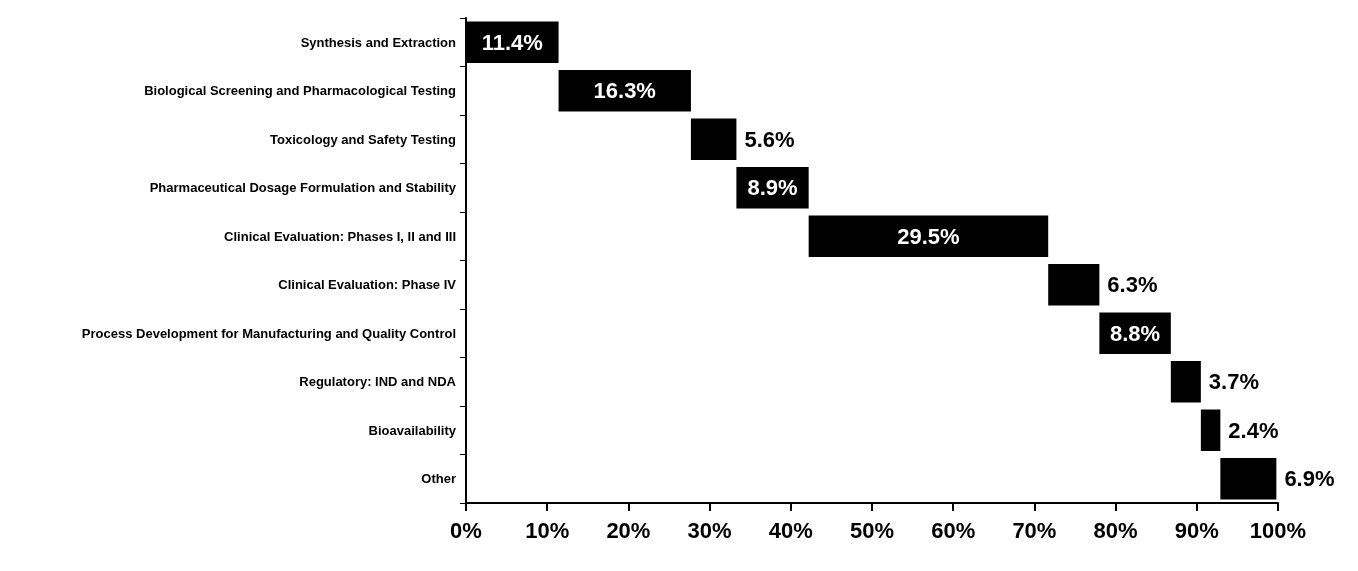 The image size is (1358, 571). Describe the element at coordinates (340, 236) in the screenshot. I see `y-tick-label: Clinical Evaluation: Phases I, II and III` at that location.